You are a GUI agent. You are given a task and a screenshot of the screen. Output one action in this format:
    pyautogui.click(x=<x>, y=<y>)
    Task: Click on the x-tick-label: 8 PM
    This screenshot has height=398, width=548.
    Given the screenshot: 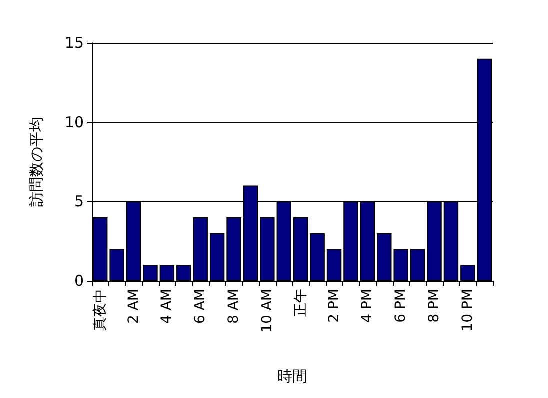 What is the action you would take?
    pyautogui.click(x=434, y=306)
    